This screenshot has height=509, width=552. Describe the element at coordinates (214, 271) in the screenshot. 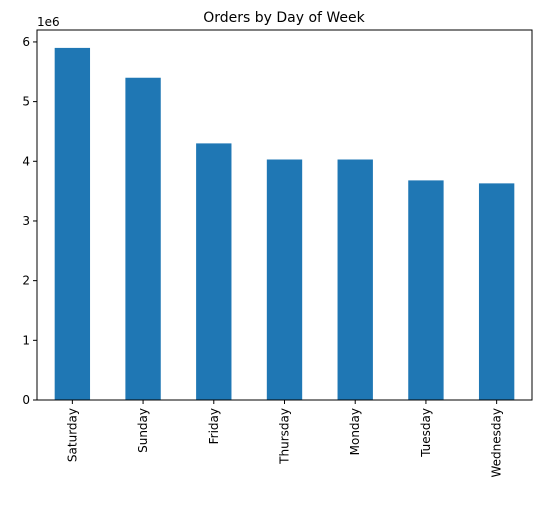

I see `bar-friday` at that location.